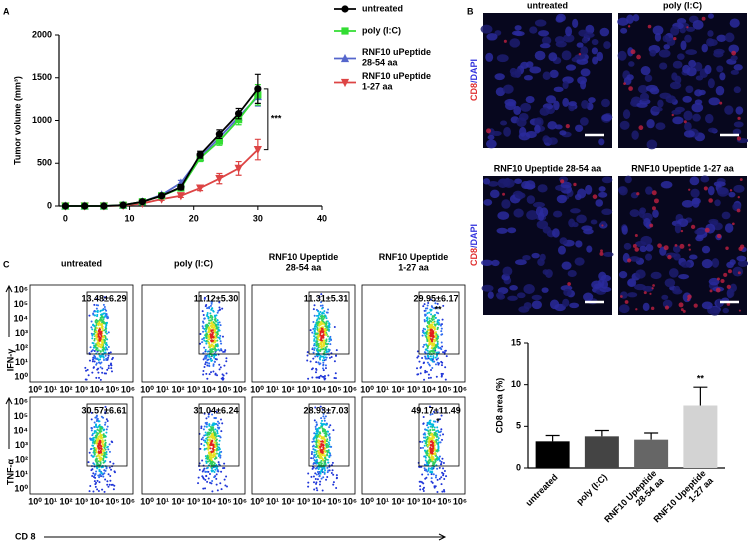  I want to click on flow-plot: 31.04±6.24, so click(193, 445).